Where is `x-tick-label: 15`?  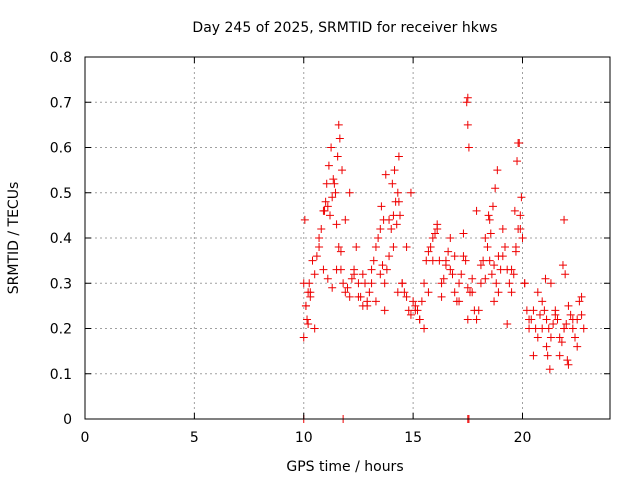 x-tick-label: 15 is located at coordinates (413, 438).